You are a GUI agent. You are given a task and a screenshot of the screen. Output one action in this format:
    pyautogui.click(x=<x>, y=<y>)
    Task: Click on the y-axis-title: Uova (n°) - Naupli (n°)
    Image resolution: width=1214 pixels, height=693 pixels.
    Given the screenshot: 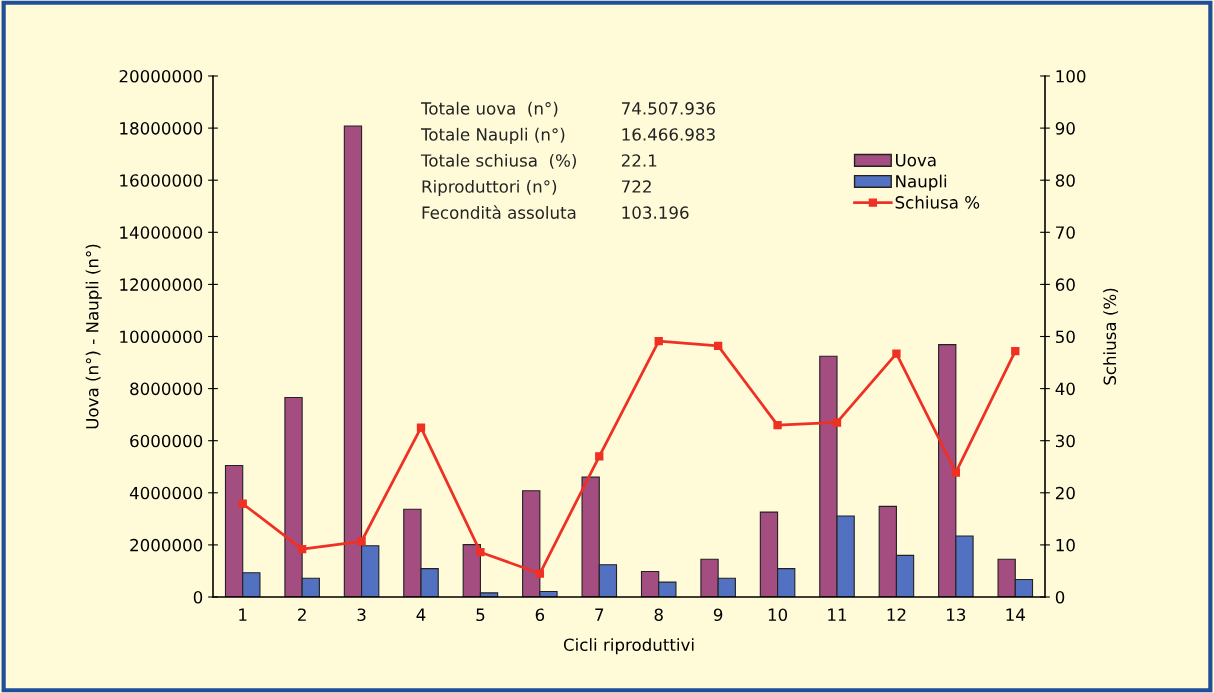 What is the action you would take?
    pyautogui.click(x=93, y=336)
    